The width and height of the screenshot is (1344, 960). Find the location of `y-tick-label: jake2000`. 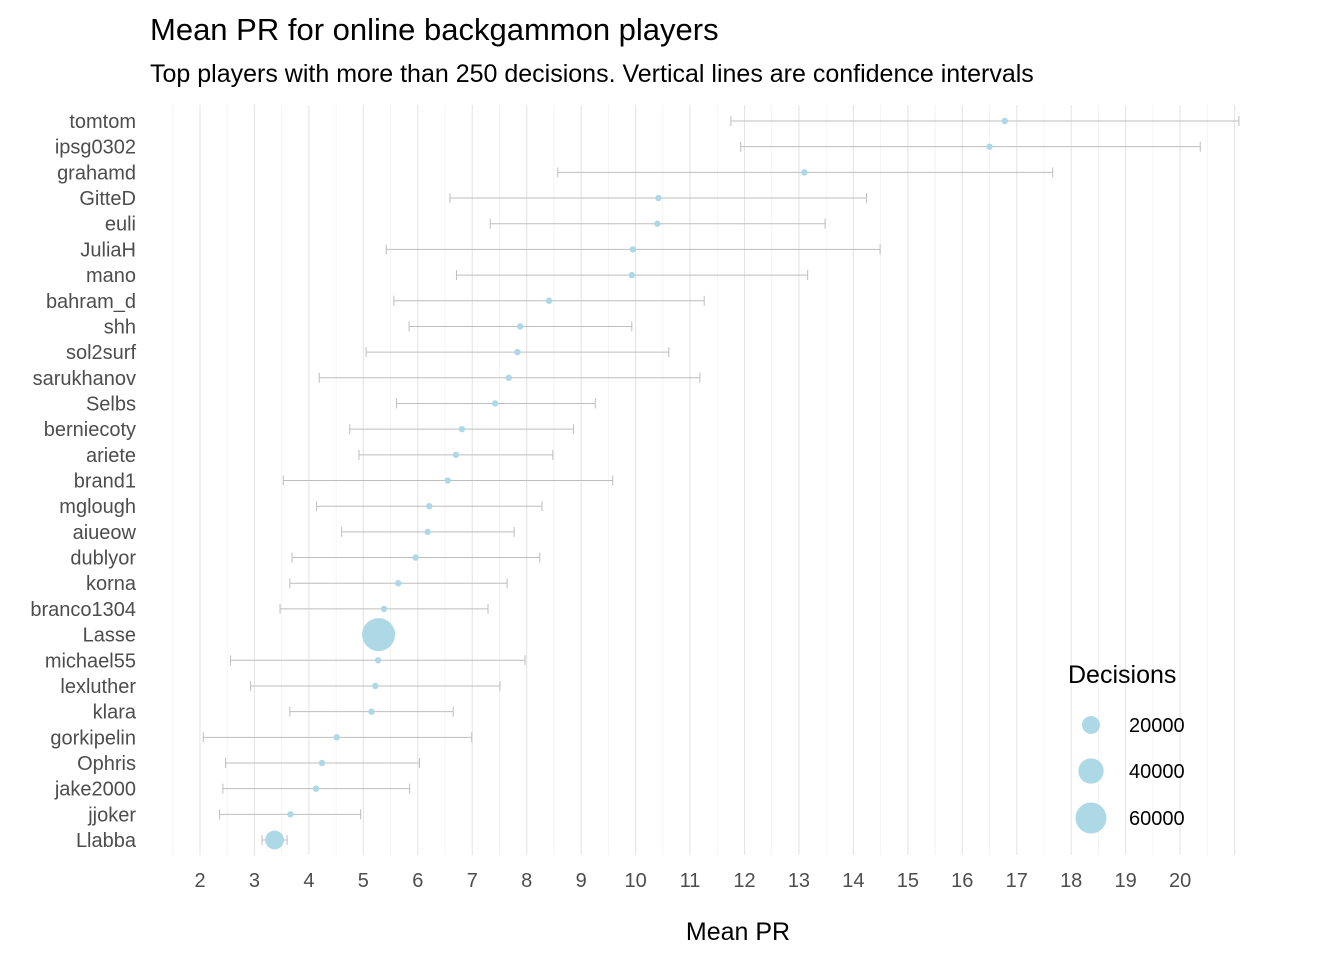

y-tick-label: jake2000 is located at coordinates (95, 790).